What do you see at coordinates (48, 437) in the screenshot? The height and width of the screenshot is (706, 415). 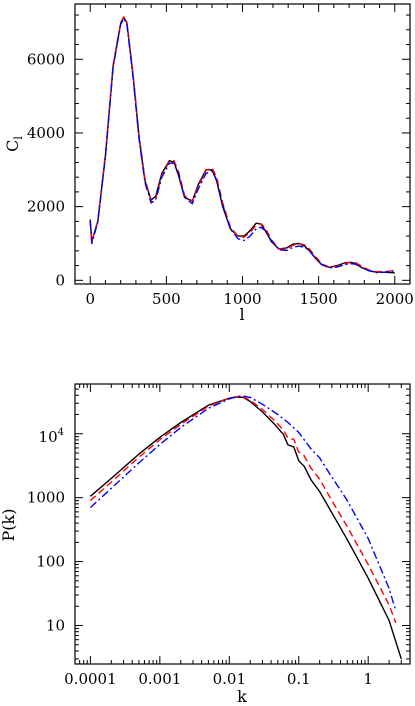 I see `pk-y-tick-10000-base: 10` at bounding box center [48, 437].